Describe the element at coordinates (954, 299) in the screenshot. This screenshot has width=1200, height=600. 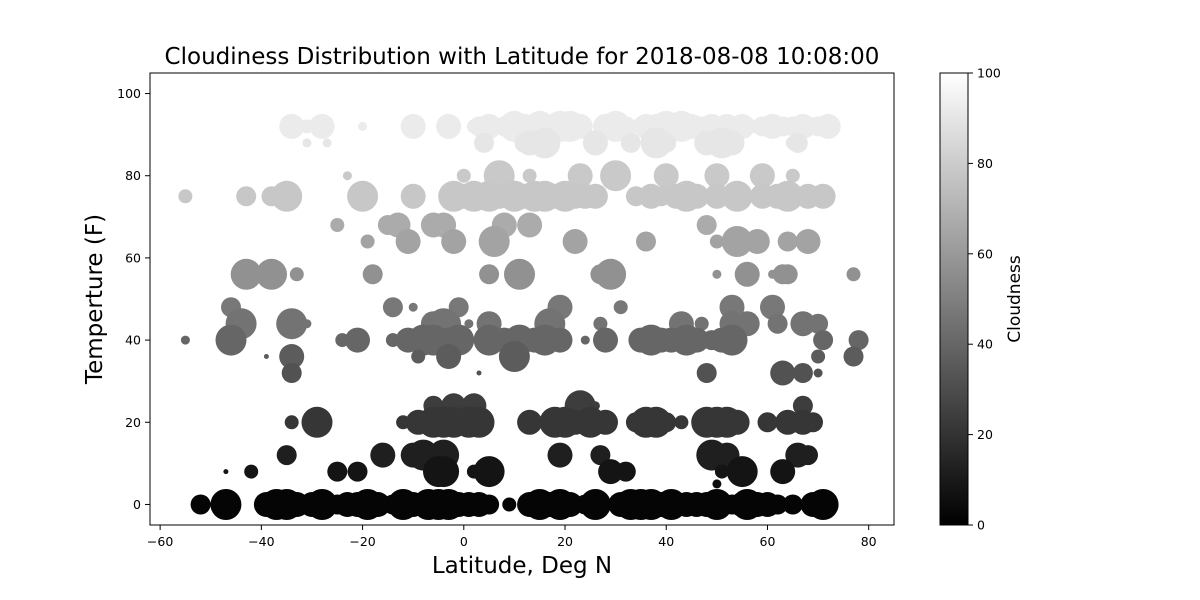
I see `colorbar` at that location.